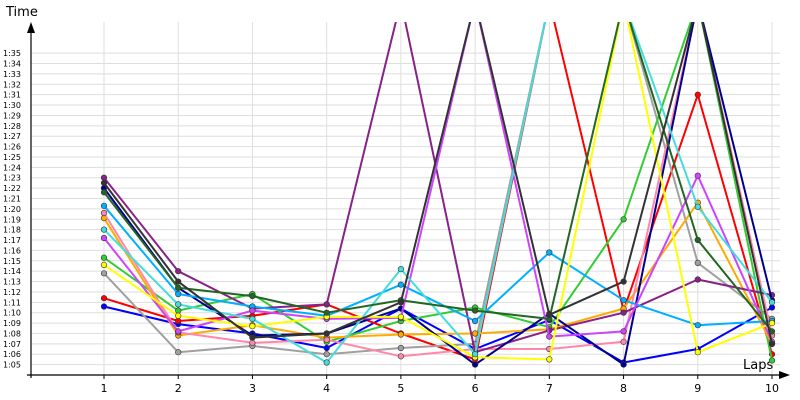 Image resolution: width=800 pixels, height=400 pixels. I want to click on y-tick-label: 1:19, so click(12, 219).